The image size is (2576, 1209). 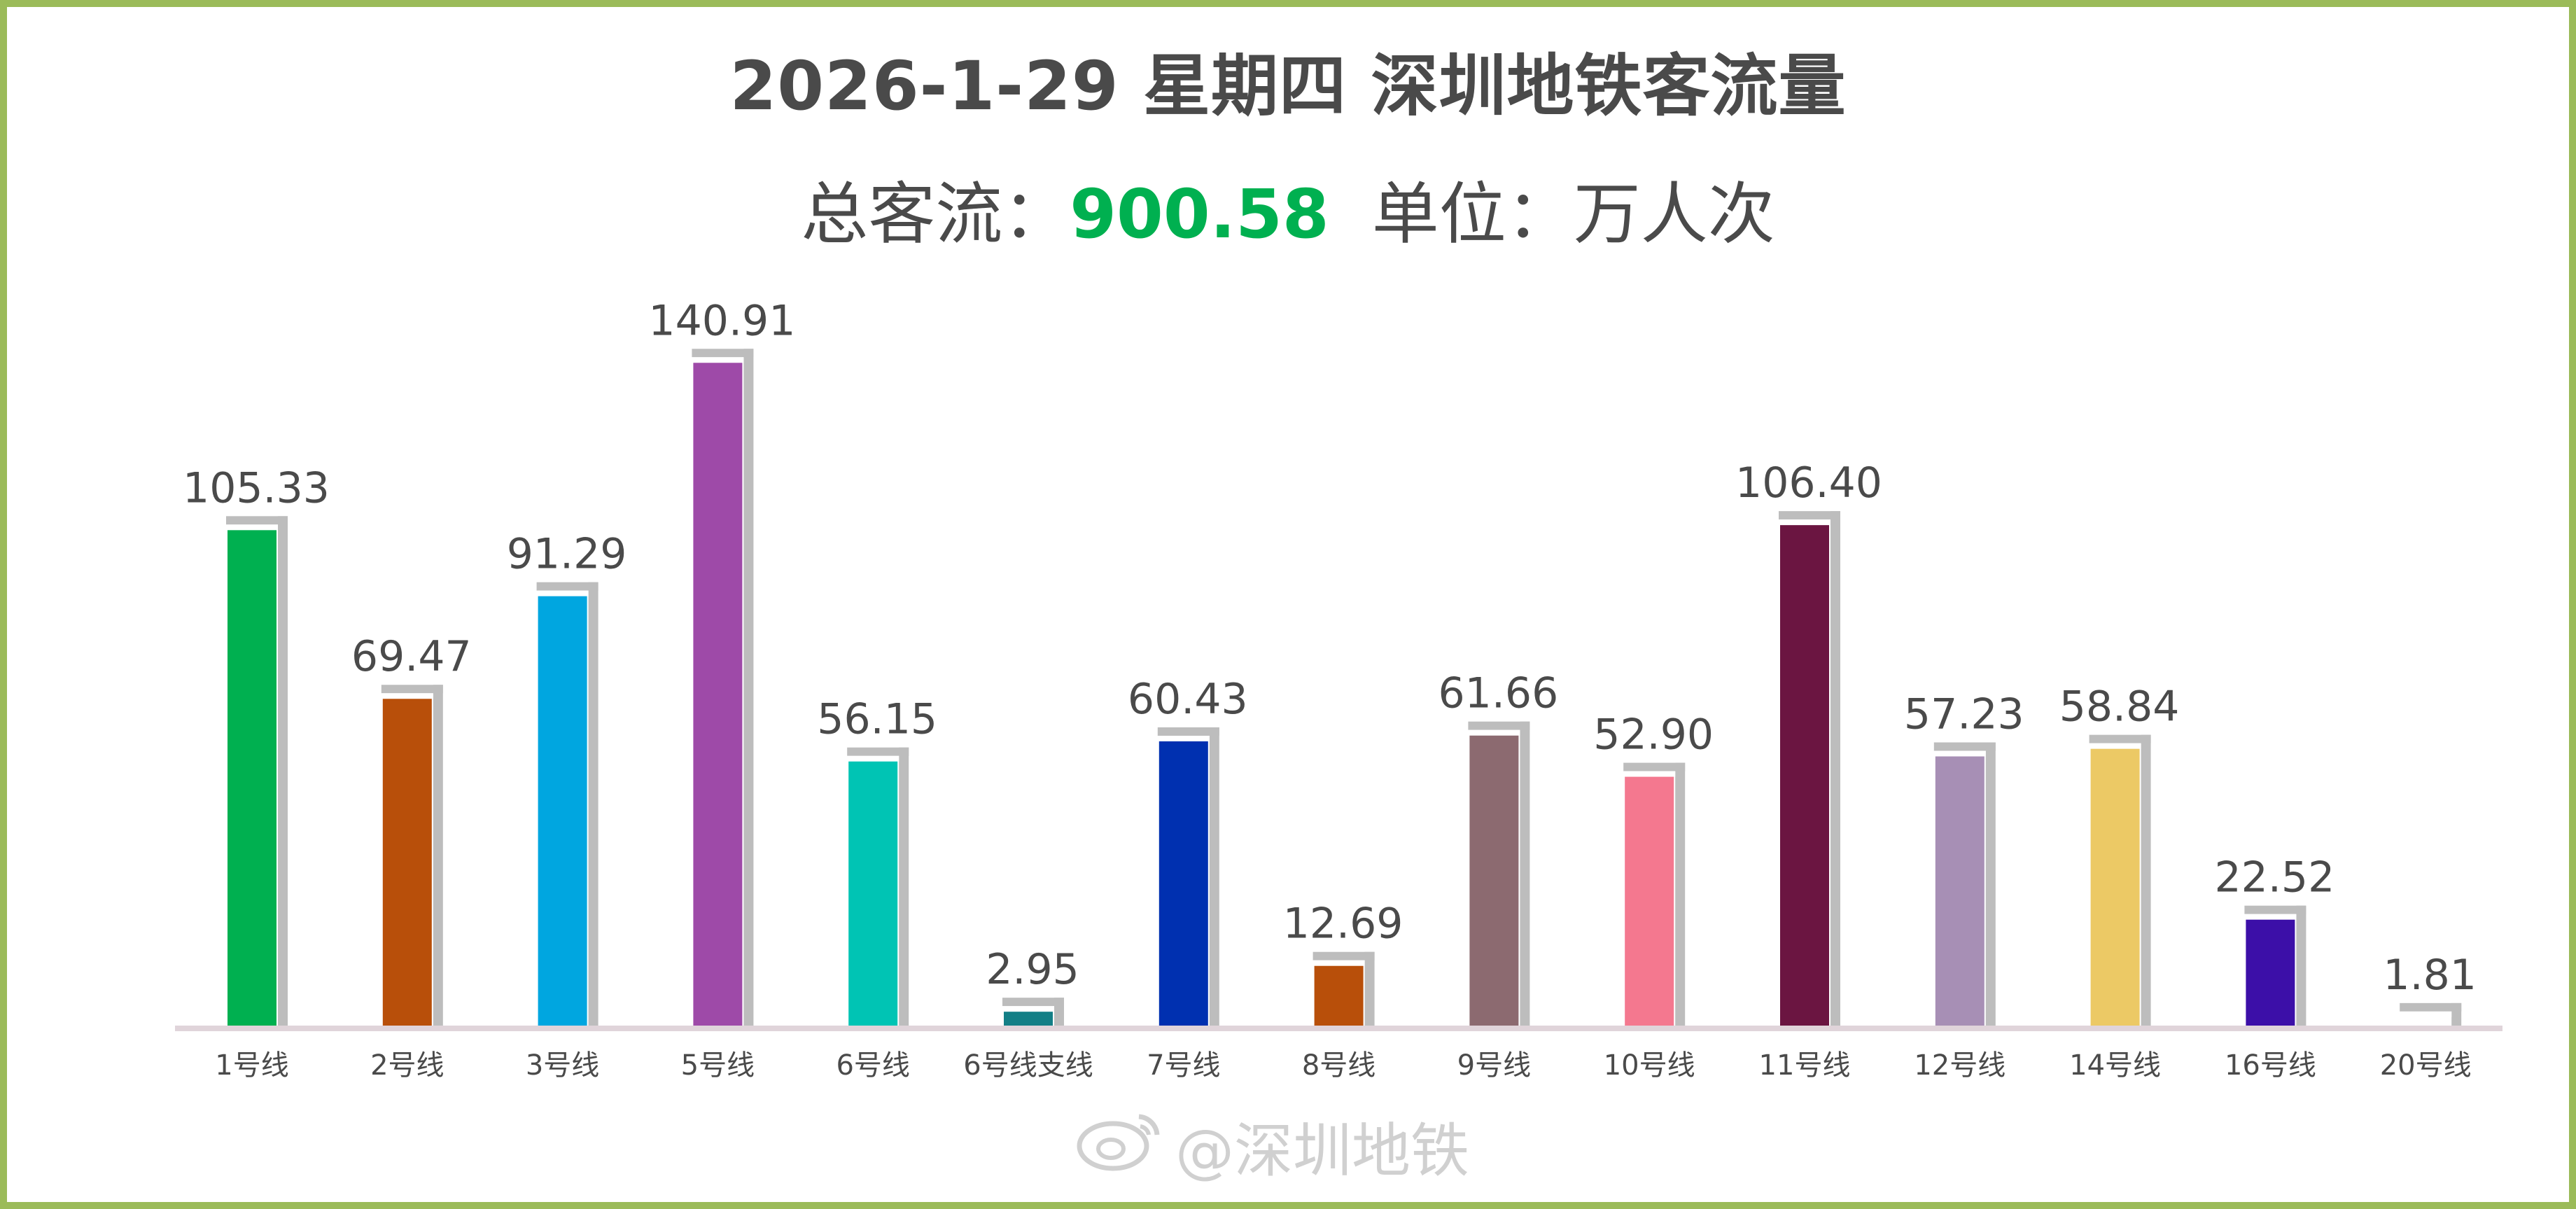 I want to click on category-label: 5号线, so click(x=718, y=1065).